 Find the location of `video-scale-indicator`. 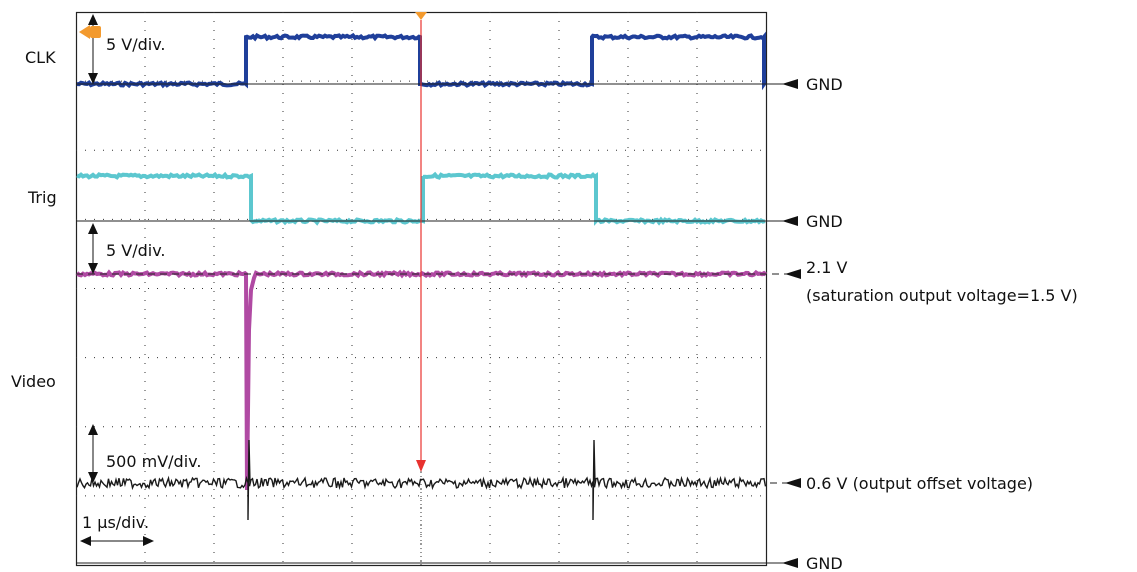

video-scale-indicator is located at coordinates (93, 248).